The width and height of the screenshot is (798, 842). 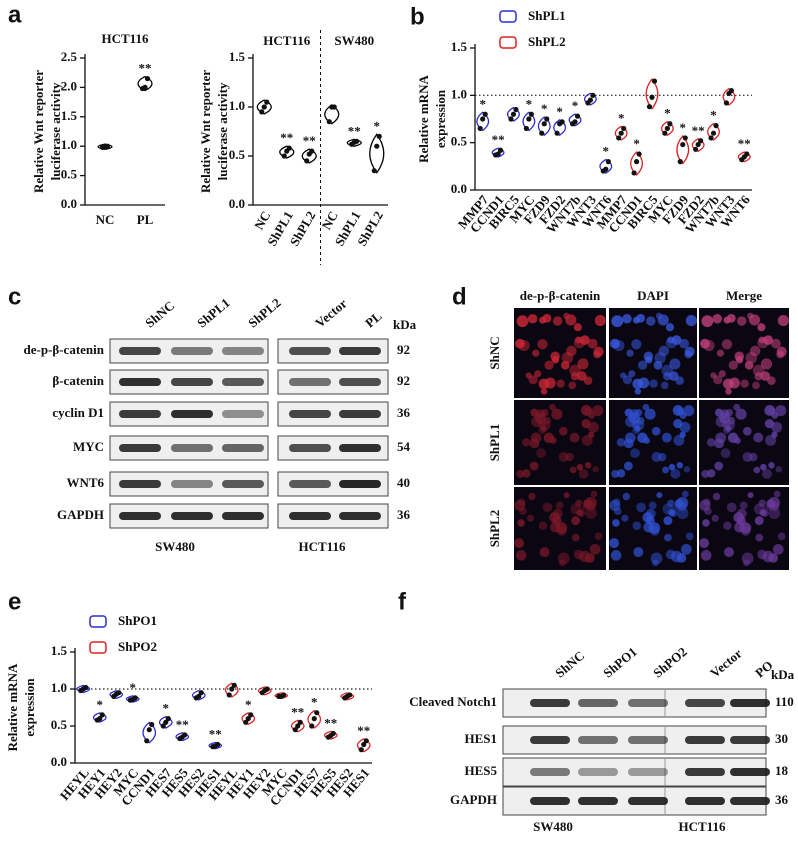 What do you see at coordinates (78, 380) in the screenshot?
I see `row-label: β-catenin` at bounding box center [78, 380].